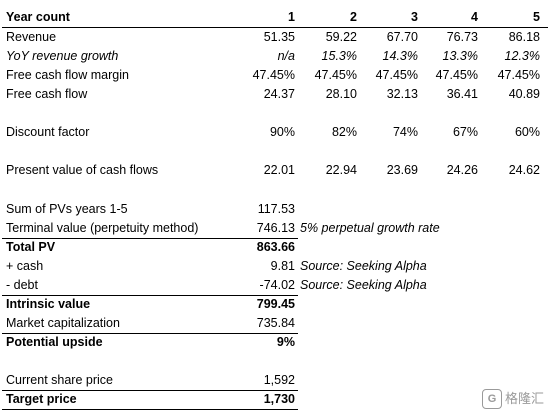 The image size is (552, 416). Describe the element at coordinates (276, 17) in the screenshot. I see `header-row: Year count 1 2 3 4 5` at that location.